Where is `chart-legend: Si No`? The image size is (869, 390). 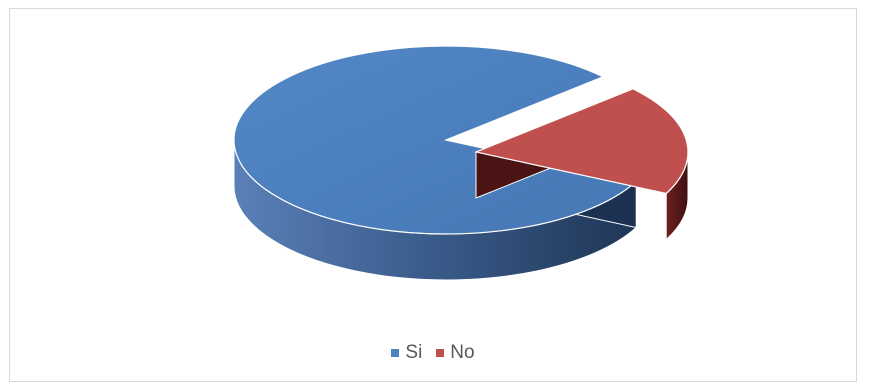
chart-legend: Si No is located at coordinates (433, 353).